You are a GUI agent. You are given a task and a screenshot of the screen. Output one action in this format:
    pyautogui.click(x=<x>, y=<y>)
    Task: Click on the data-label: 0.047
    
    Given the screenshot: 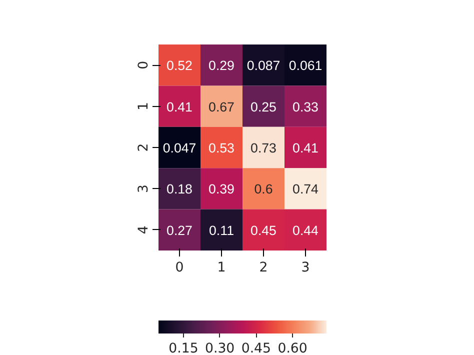 What is the action you would take?
    pyautogui.click(x=179, y=148)
    